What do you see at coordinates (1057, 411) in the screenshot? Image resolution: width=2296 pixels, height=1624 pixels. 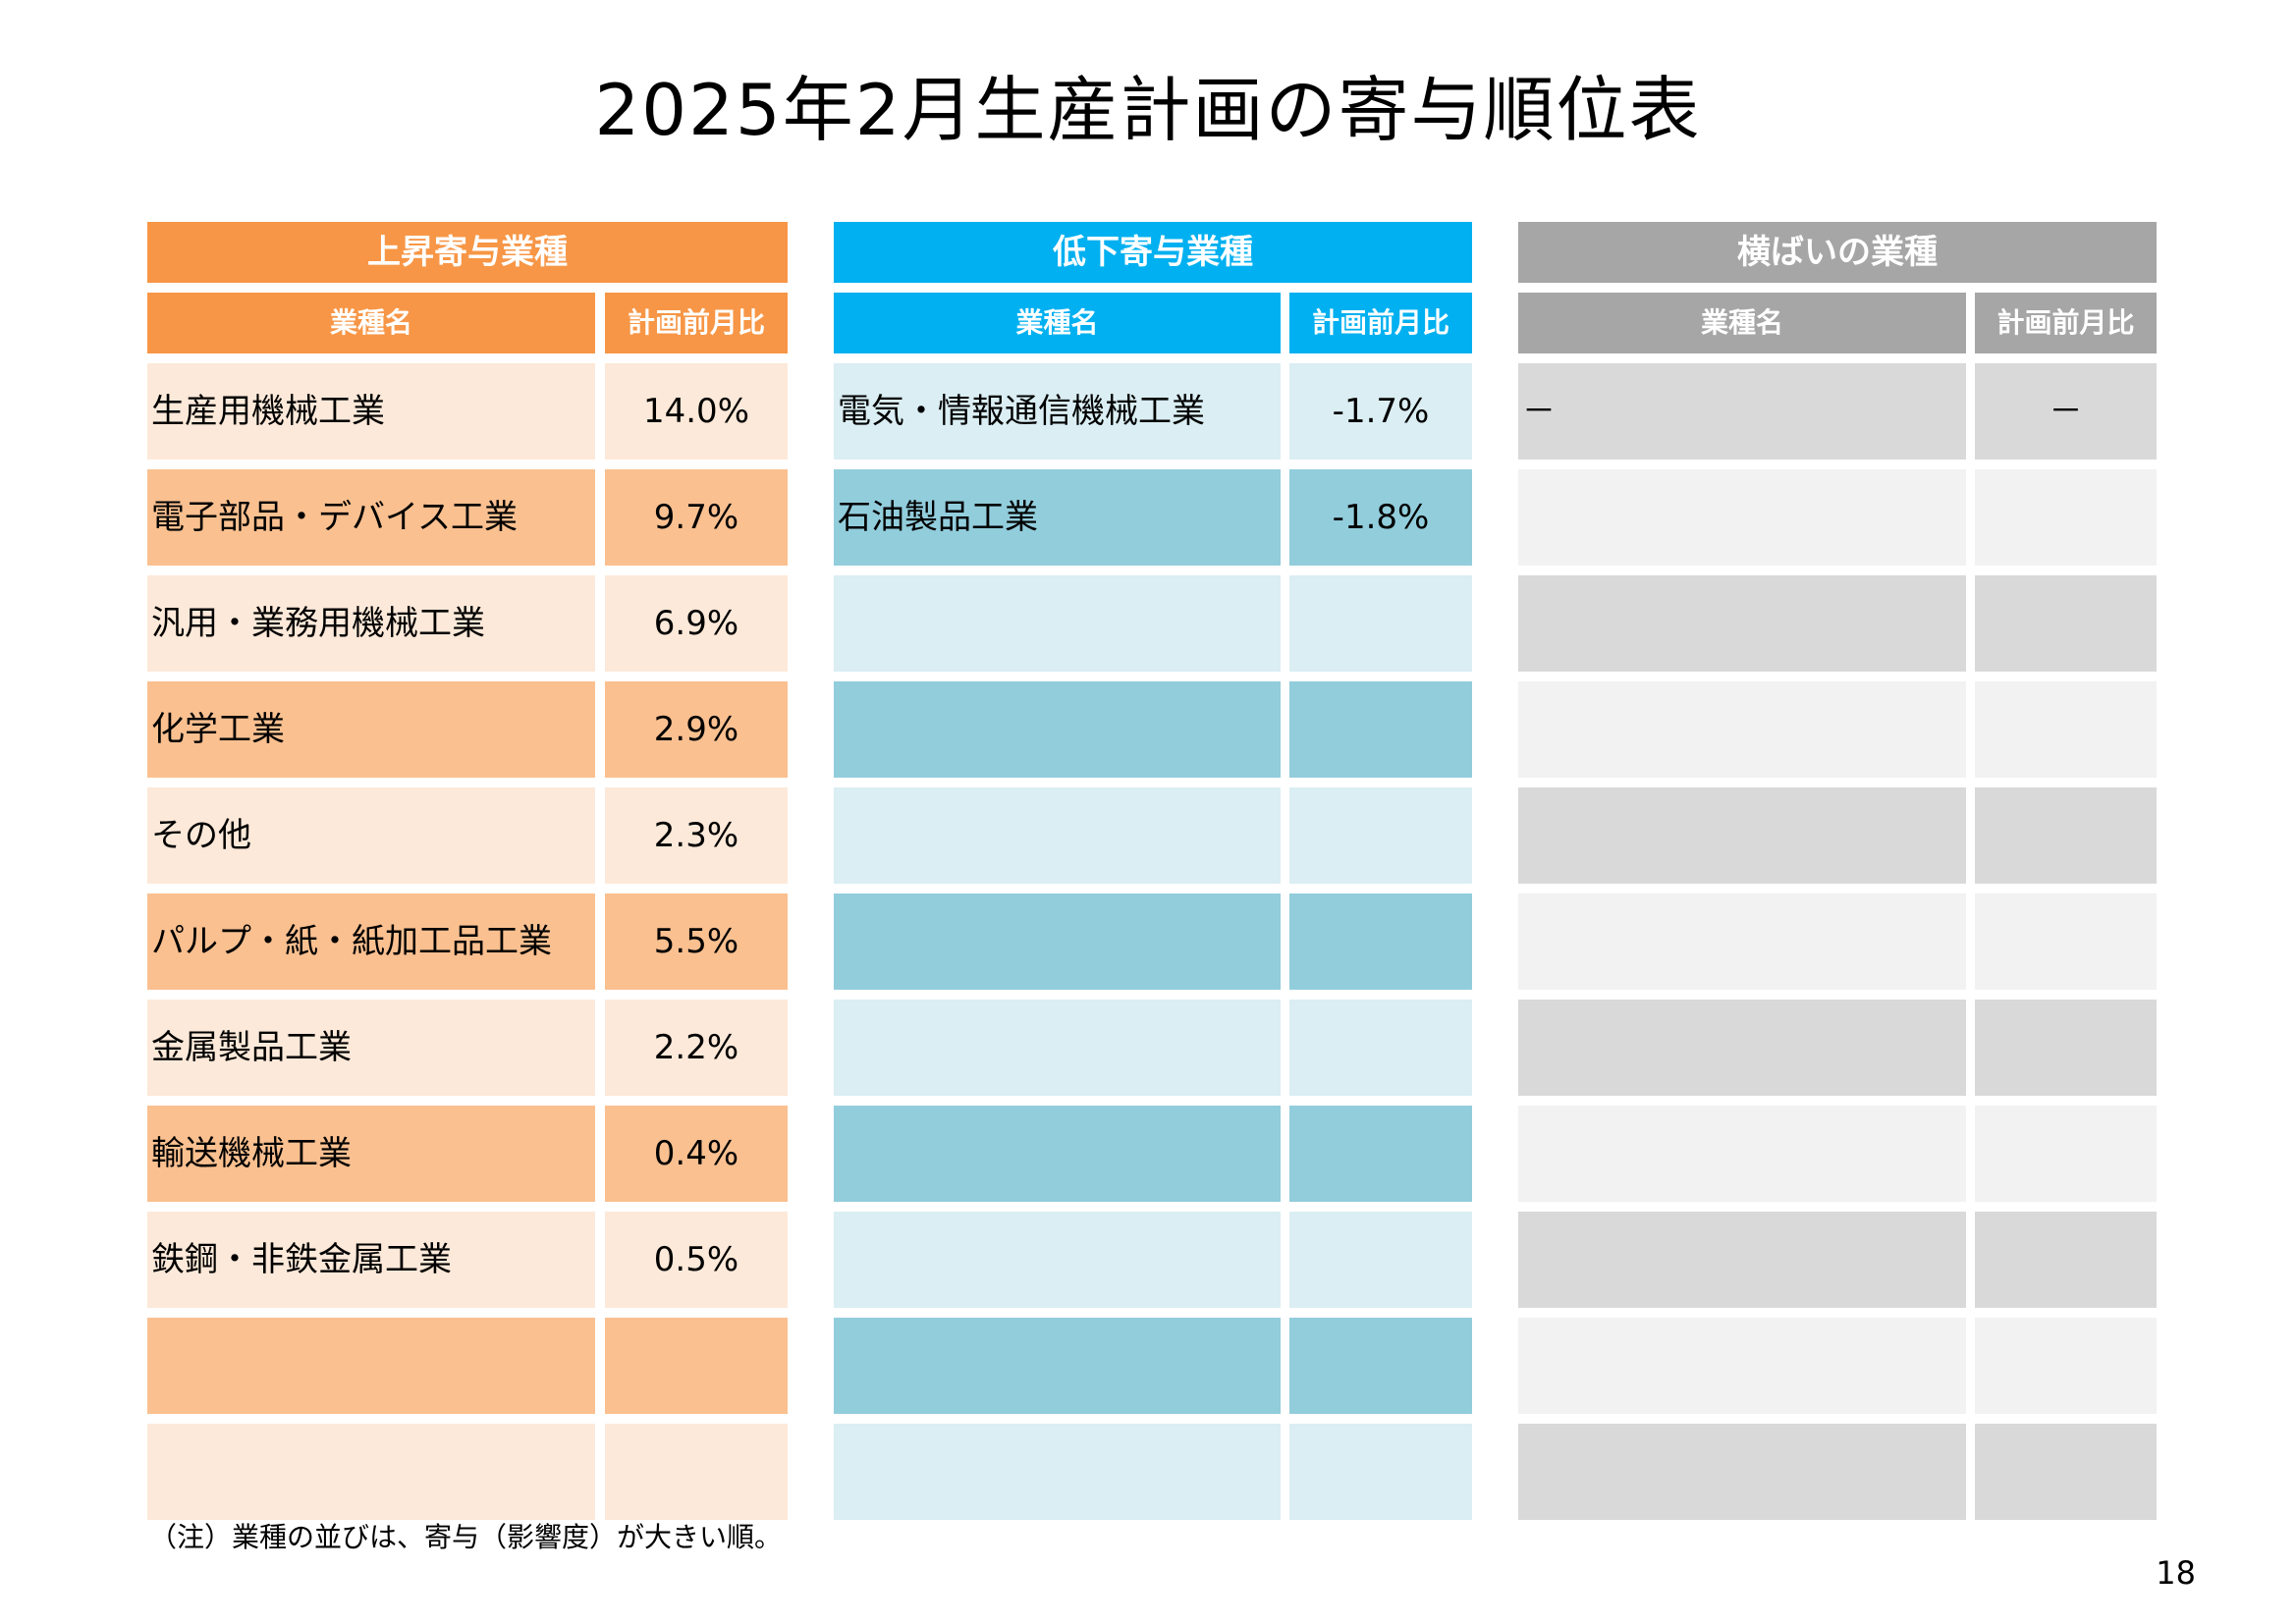 I see `down-industry-name-cell: 電気・情報通信機械工業` at bounding box center [1057, 411].